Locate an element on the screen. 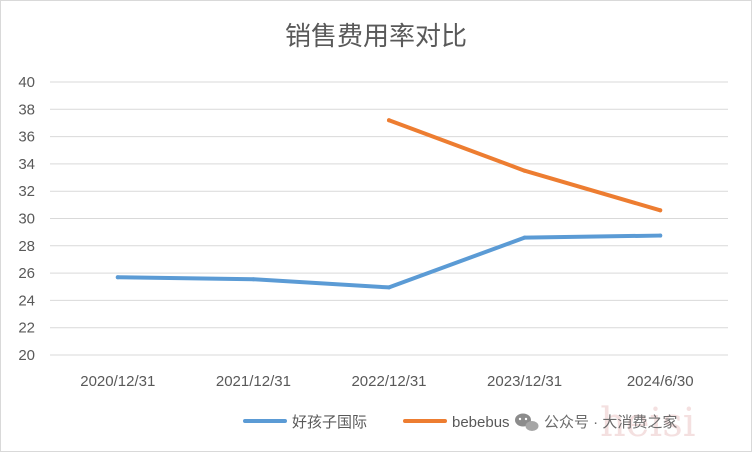 Image resolution: width=752 pixels, height=452 pixels. x-tick-label: 2023/12/31 is located at coordinates (524, 381).